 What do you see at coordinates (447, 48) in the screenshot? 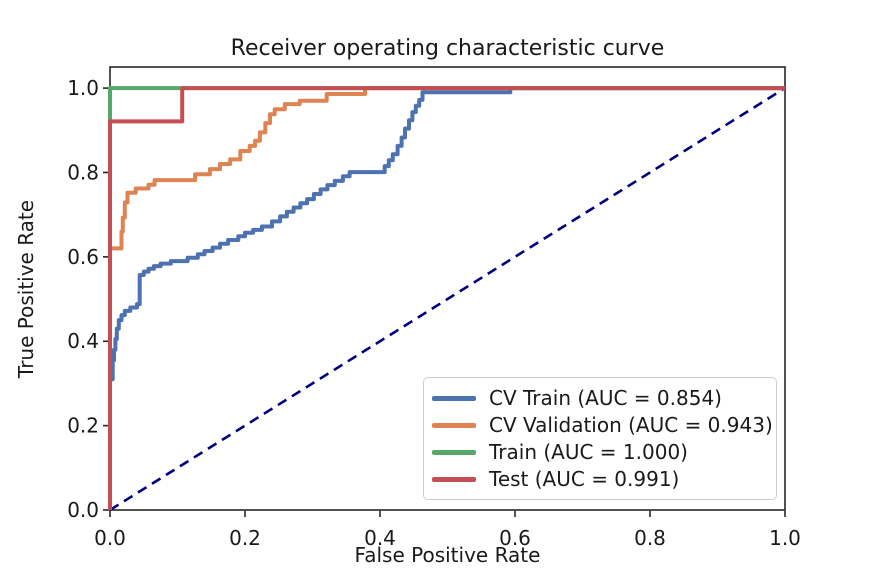
I see `chart-title: Receiver operating characteristic curve` at bounding box center [447, 48].